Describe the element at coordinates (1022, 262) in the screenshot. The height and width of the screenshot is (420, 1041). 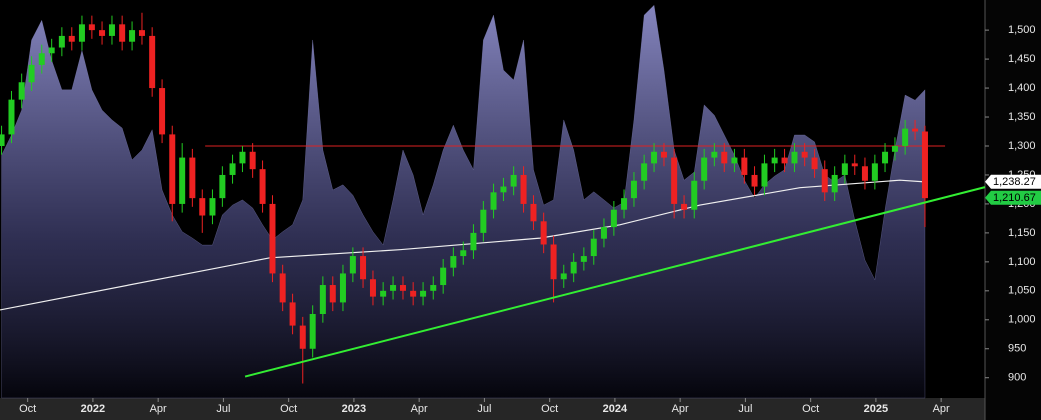
I see `y-tick-label: 1,100` at that location.